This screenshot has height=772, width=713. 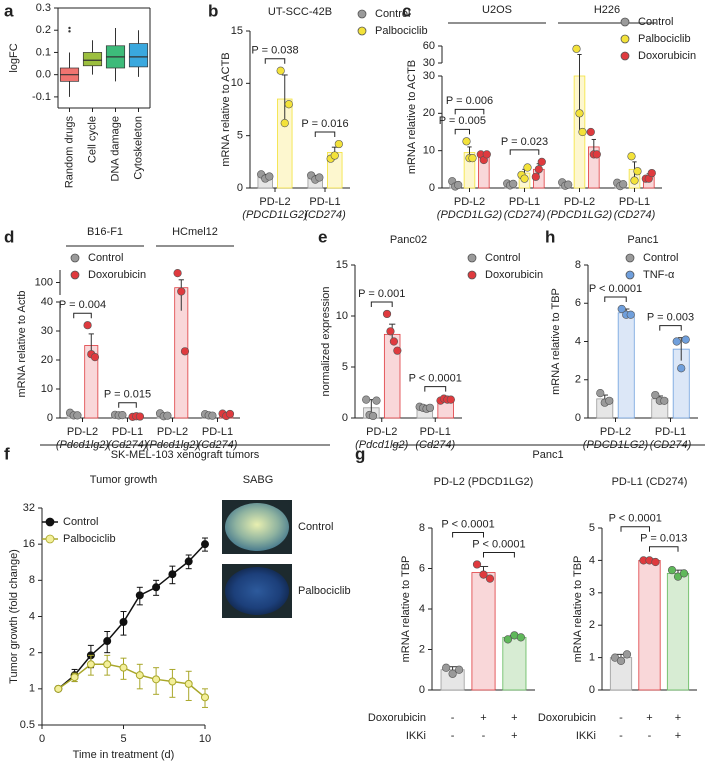 I want to click on panel-label: c, so click(x=406, y=10).